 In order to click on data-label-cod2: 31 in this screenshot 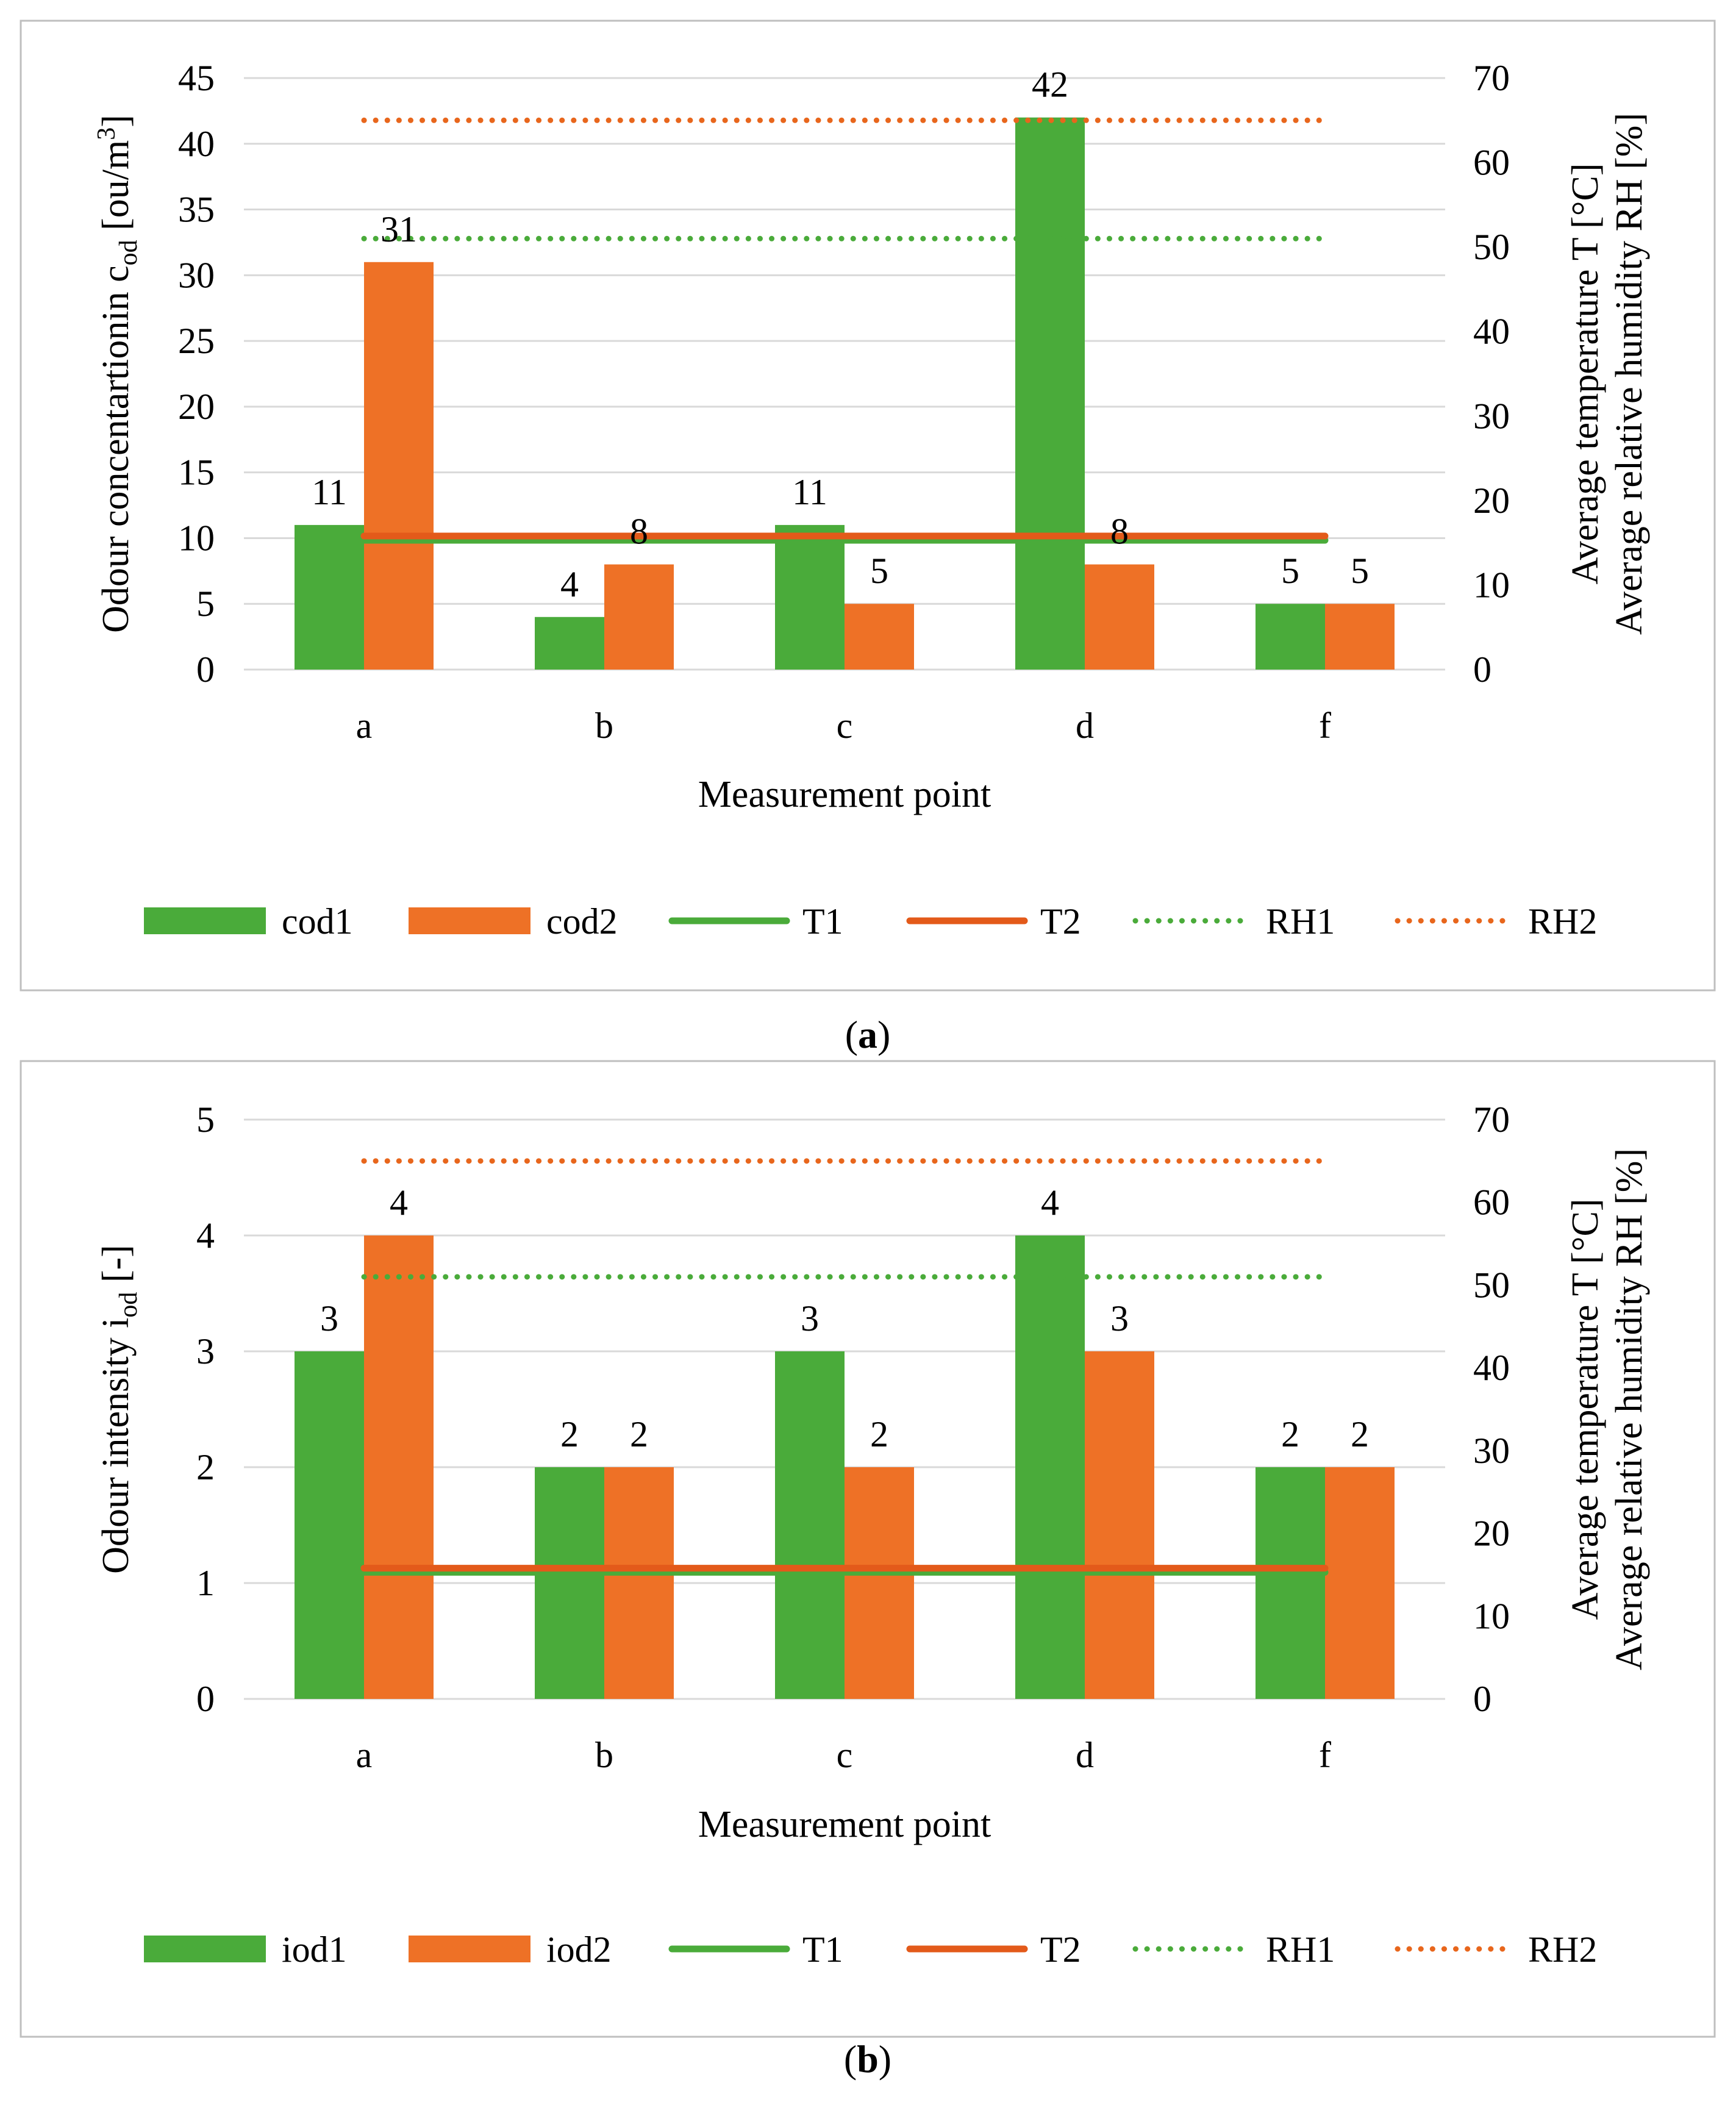, I will do `click(399, 229)`.